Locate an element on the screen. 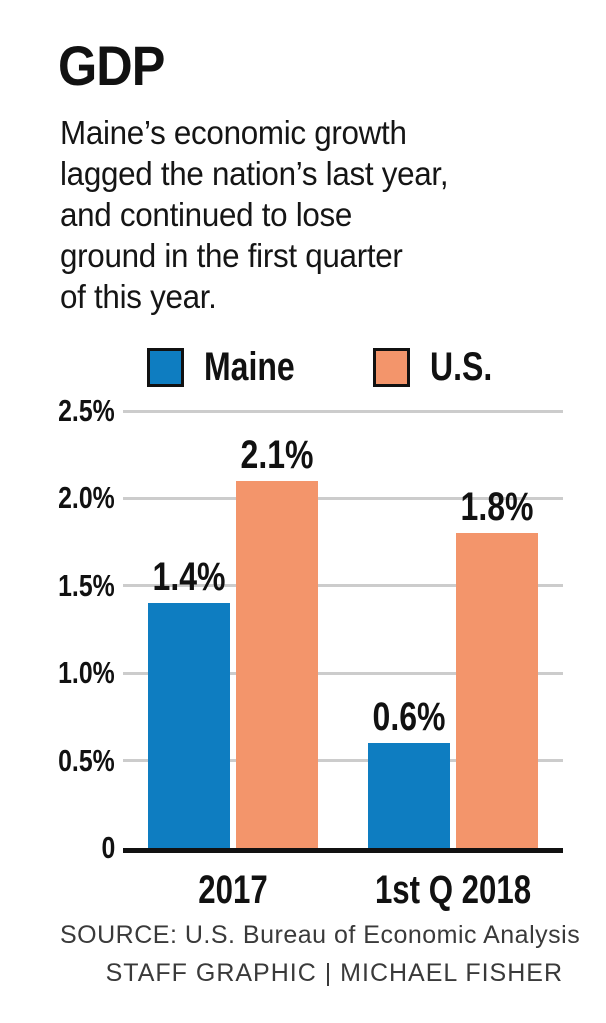 The height and width of the screenshot is (1023, 606). y-tick-label-15: 1.5% is located at coordinates (86, 585).